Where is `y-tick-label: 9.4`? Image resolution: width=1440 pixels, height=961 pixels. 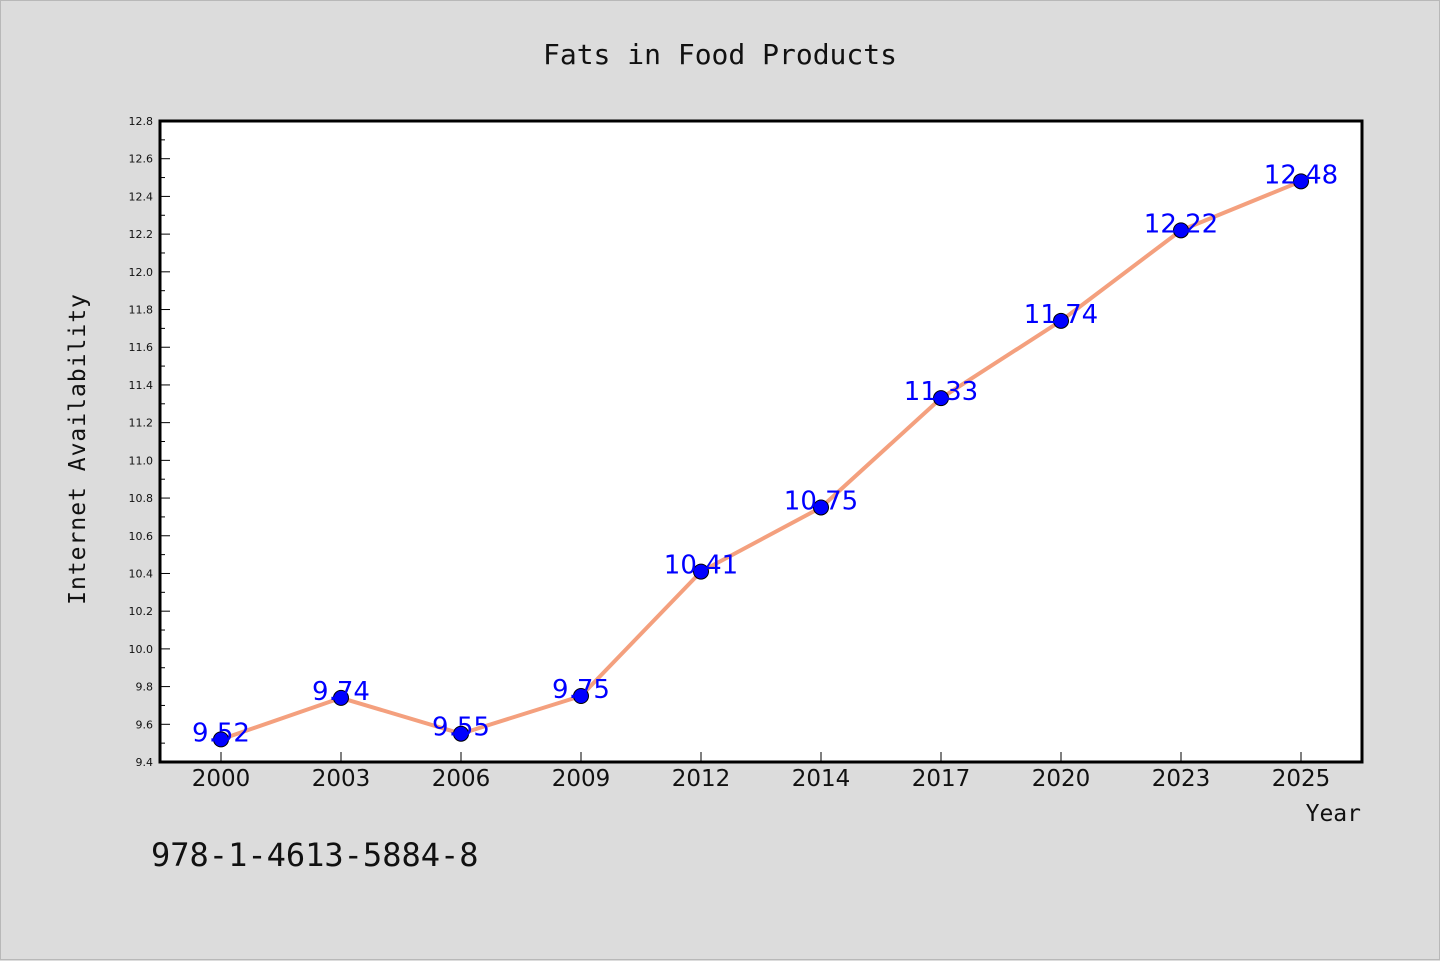
y-tick-label: 9.4 is located at coordinates (145, 762).